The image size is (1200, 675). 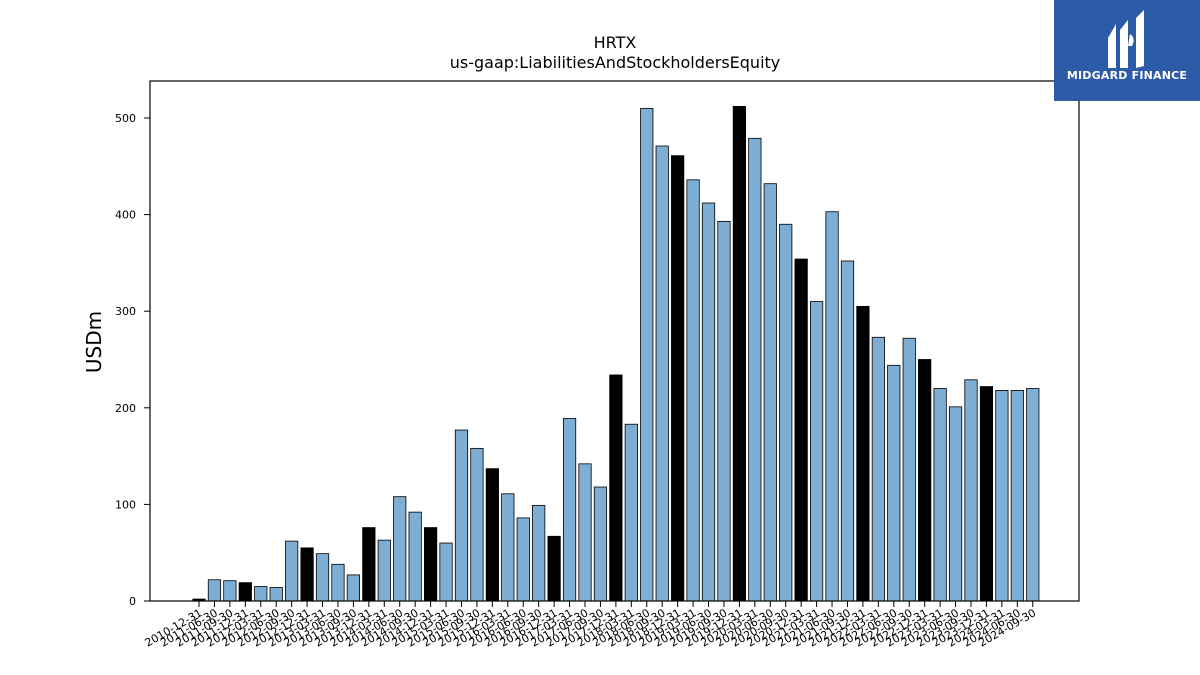 I want to click on y-axis-label: USDm, so click(x=94, y=342).